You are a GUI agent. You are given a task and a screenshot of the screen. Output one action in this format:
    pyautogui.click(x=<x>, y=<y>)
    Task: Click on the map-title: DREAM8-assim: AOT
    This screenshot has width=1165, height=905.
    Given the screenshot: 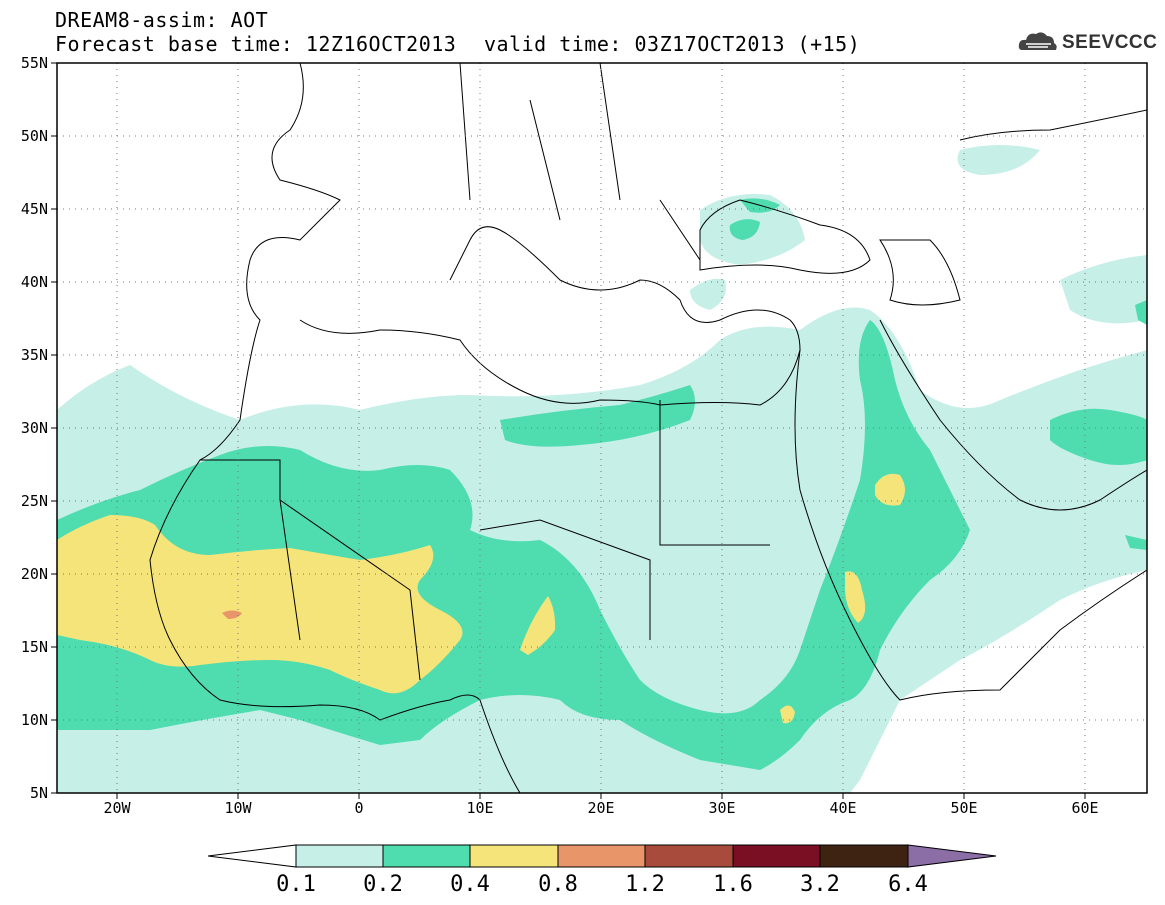 What is the action you would take?
    pyautogui.click(x=162, y=20)
    